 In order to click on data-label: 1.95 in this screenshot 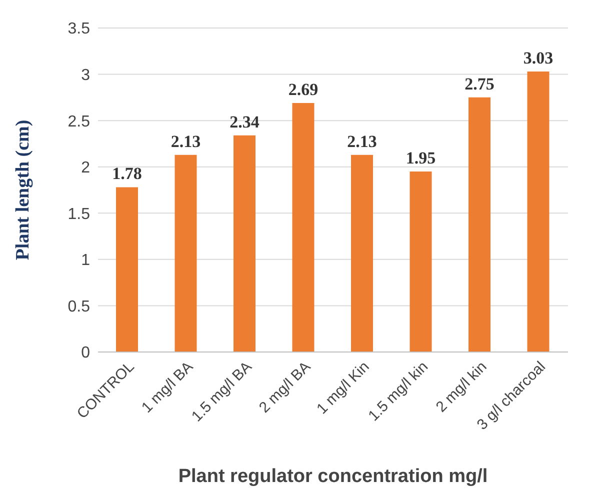, I will do `click(421, 158)`.